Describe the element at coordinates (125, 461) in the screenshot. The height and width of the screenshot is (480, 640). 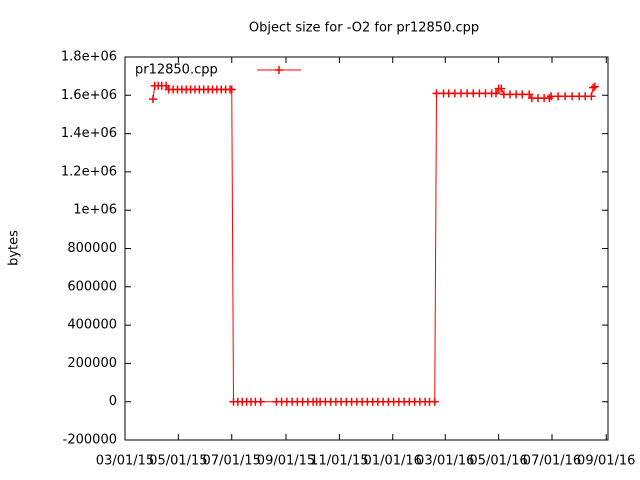
I see `x-tick-label: 03/01/15` at that location.